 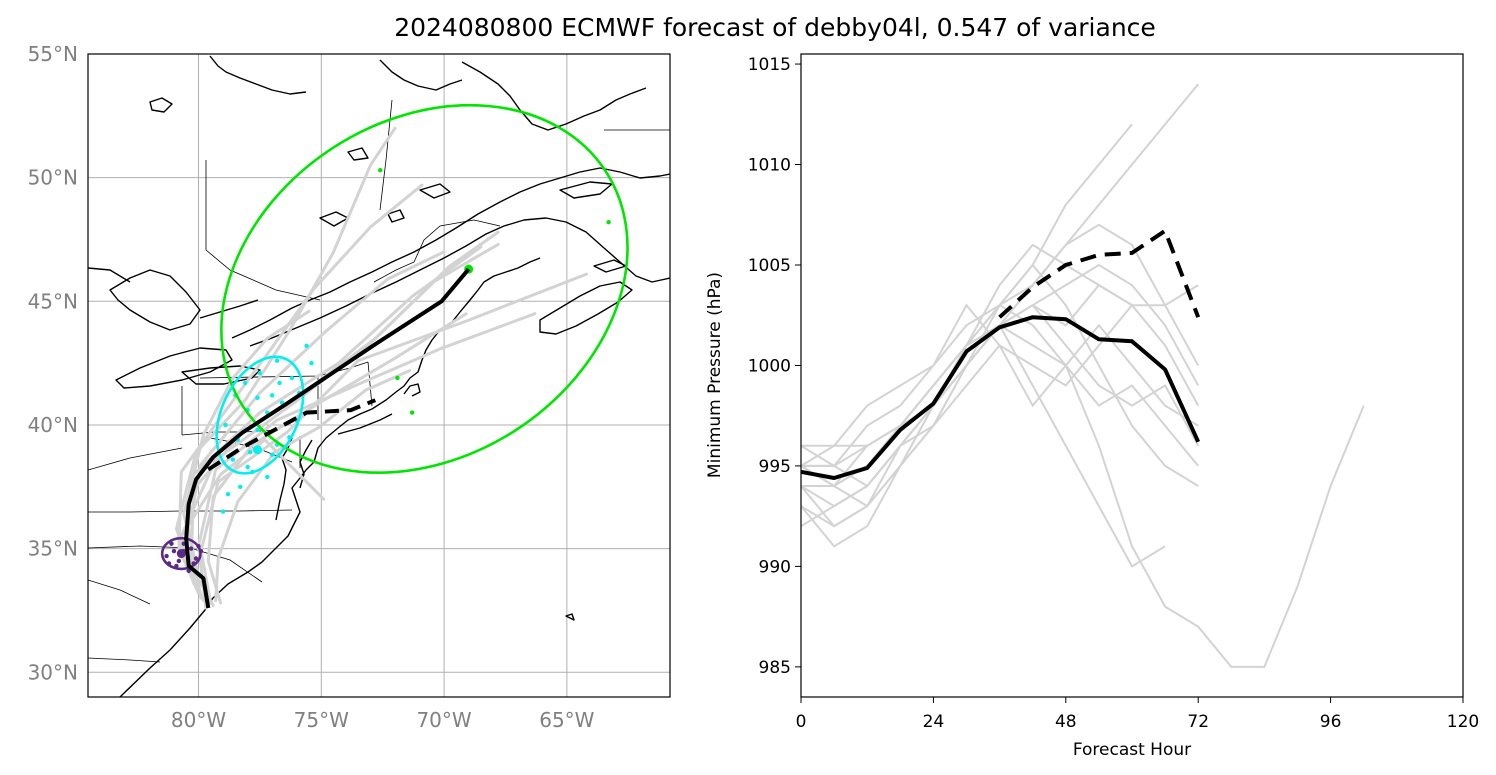 I want to click on mean-track-line, so click(x=327, y=438).